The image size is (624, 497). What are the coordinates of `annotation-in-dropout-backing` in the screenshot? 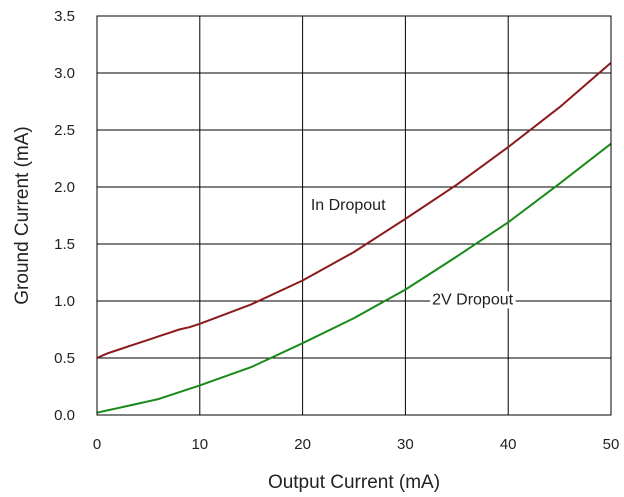 It's located at (348, 205).